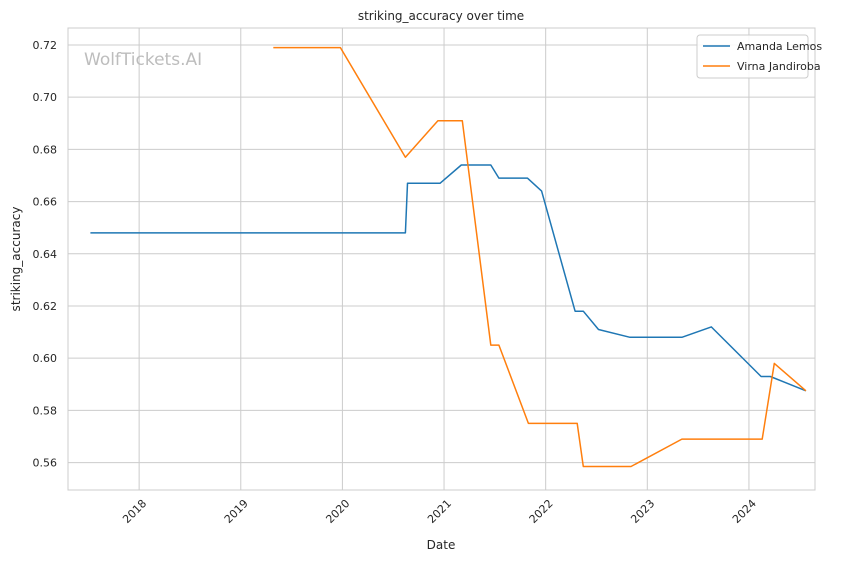  I want to click on y-tick-label: 0.58, so click(45, 410).